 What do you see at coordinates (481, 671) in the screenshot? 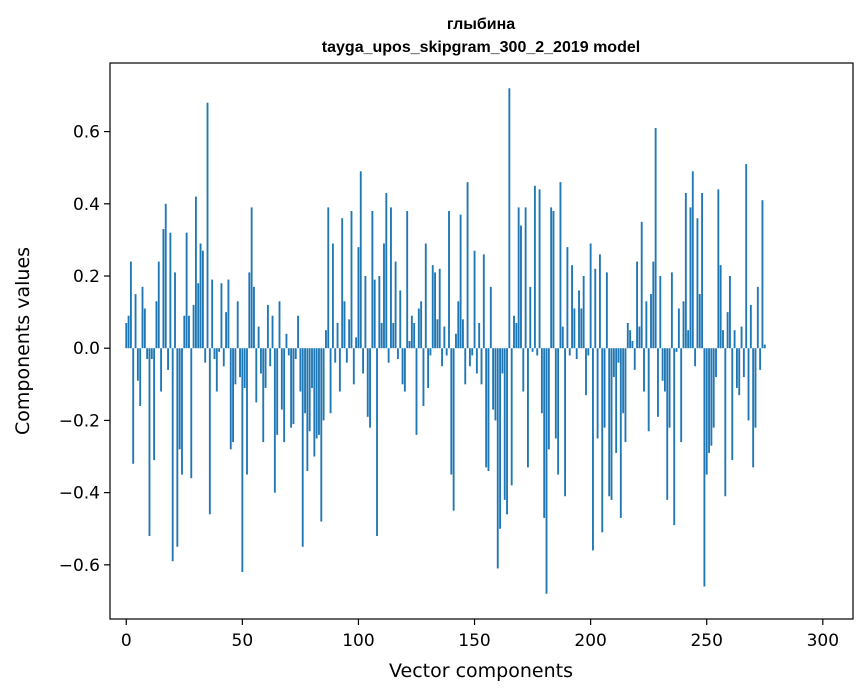
I see `x-axis-label: Vector components` at bounding box center [481, 671].